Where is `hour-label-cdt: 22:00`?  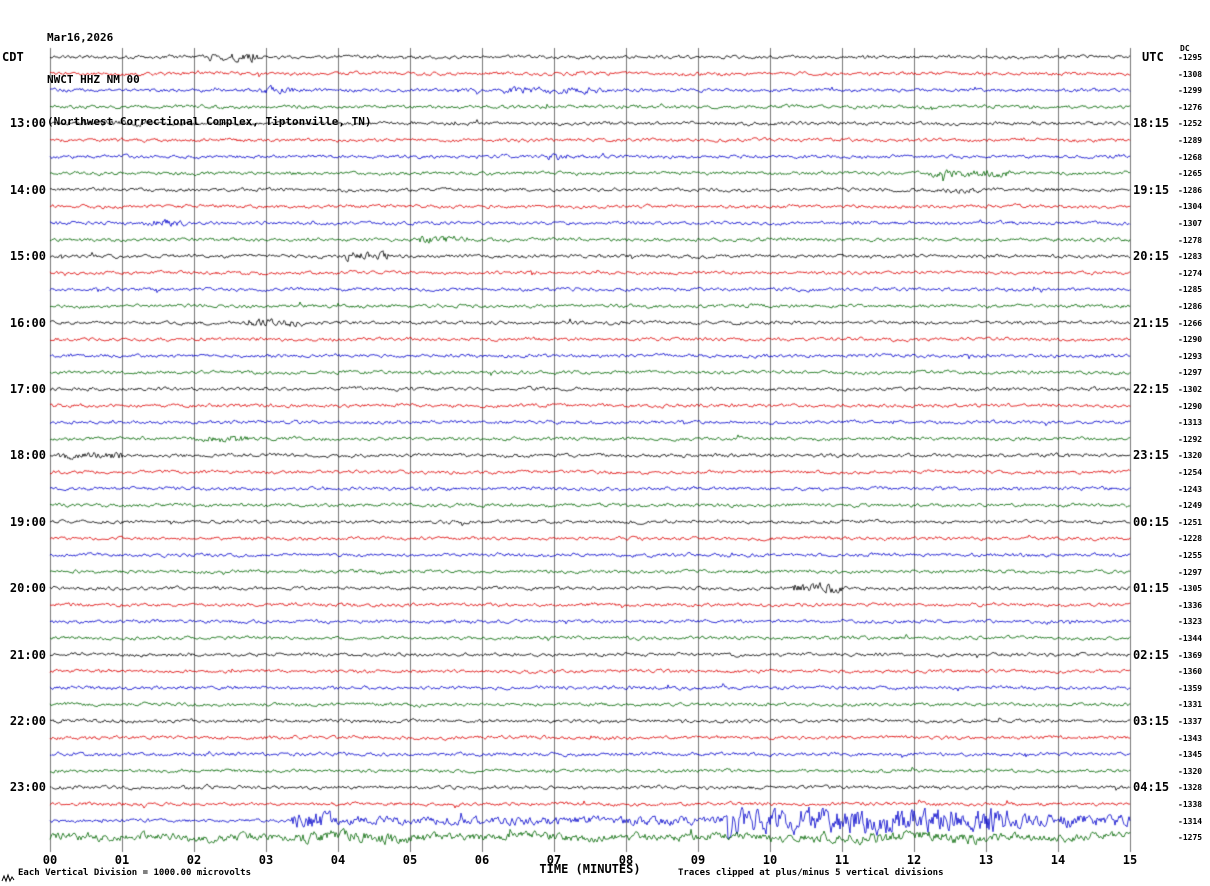
hour-label-cdt: 22:00 is located at coordinates (27, 721).